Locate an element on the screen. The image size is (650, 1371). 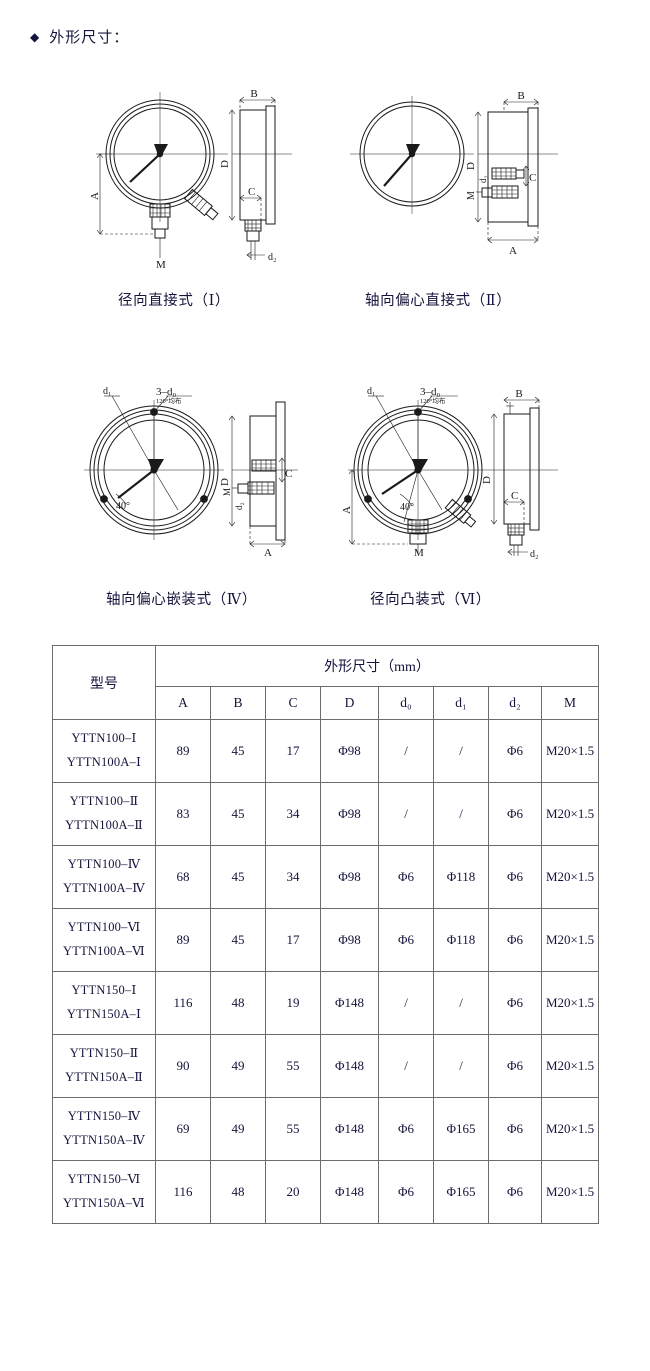
figure-type-6: d₁ 3–d₀ 120°均布 40° A M is located at coordinates (454, 471).